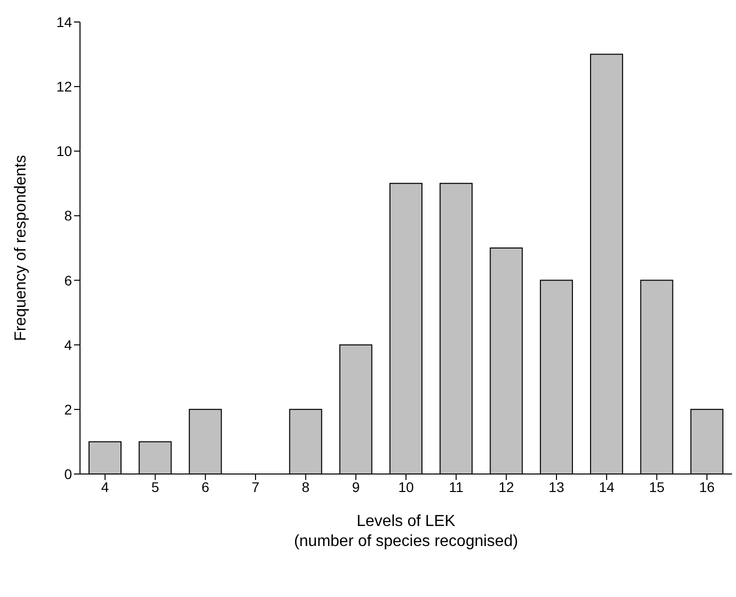 This screenshot has height=597, width=736. Describe the element at coordinates (506, 486) in the screenshot. I see `x-tick-label: 12` at that location.